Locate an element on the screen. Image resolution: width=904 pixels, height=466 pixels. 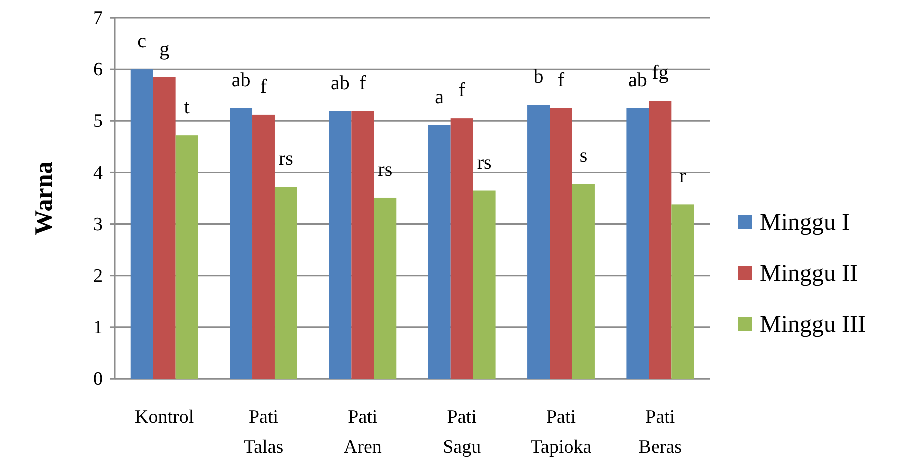
data-label: r is located at coordinates (683, 177).